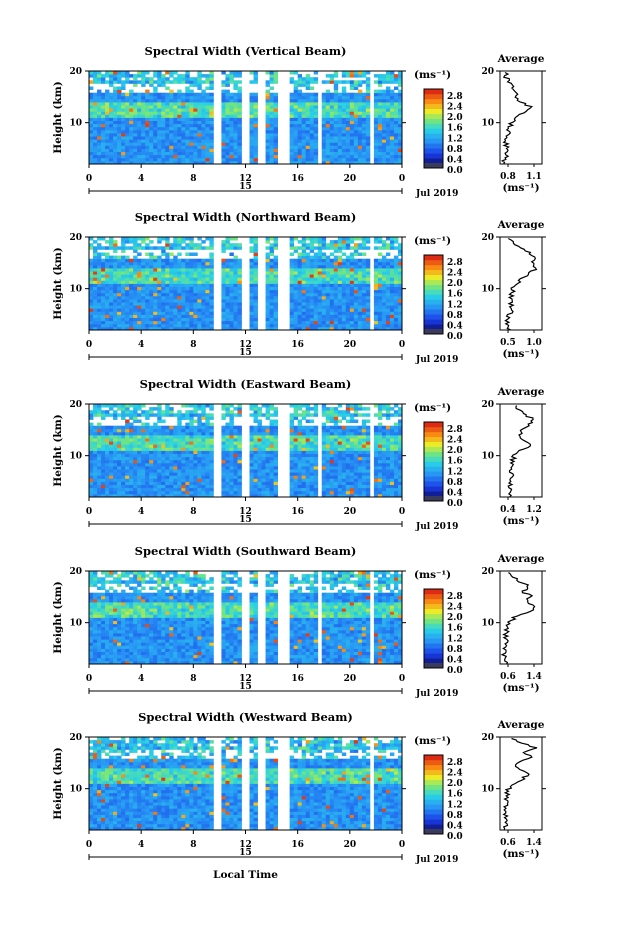  I want to click on y-tick-label: 20, so click(75, 238).